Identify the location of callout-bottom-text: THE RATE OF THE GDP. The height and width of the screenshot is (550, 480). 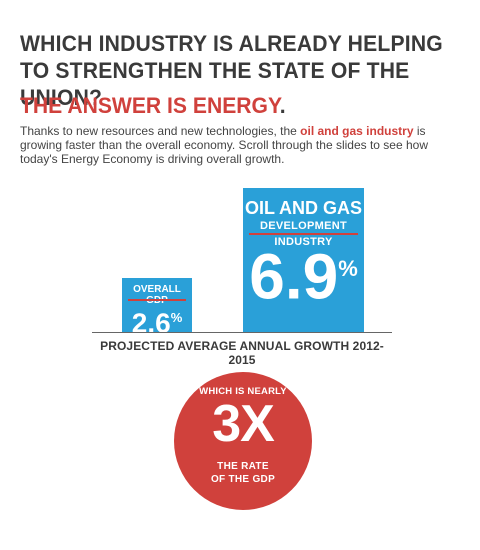
(243, 473).